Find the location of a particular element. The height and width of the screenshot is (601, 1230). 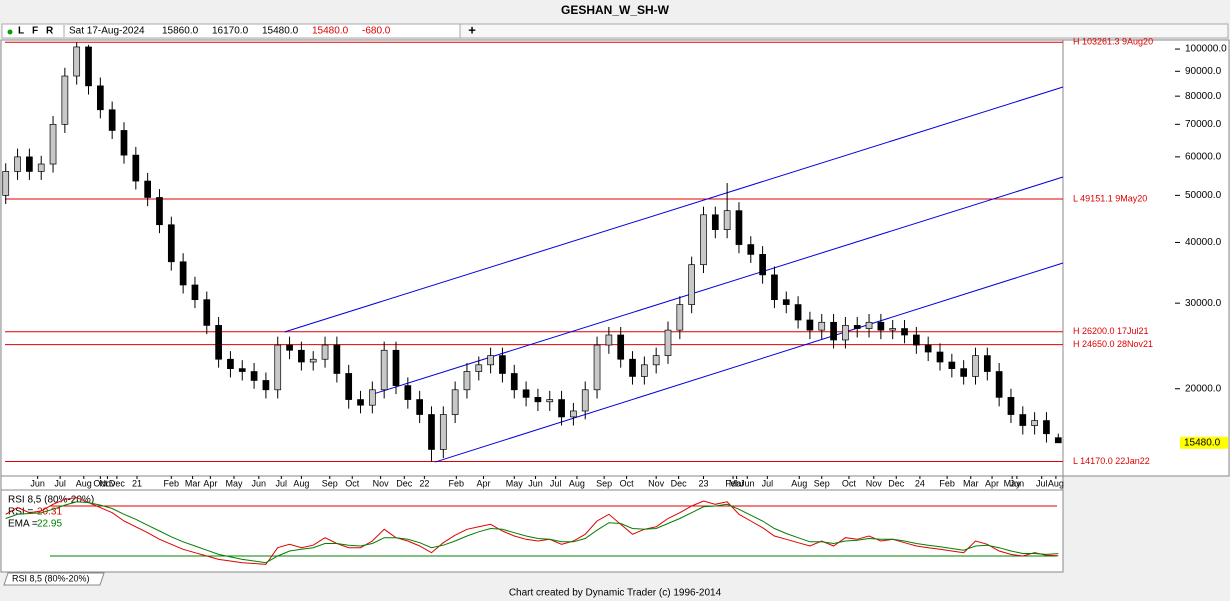

x-tick-label: Feb is located at coordinates (733, 483).